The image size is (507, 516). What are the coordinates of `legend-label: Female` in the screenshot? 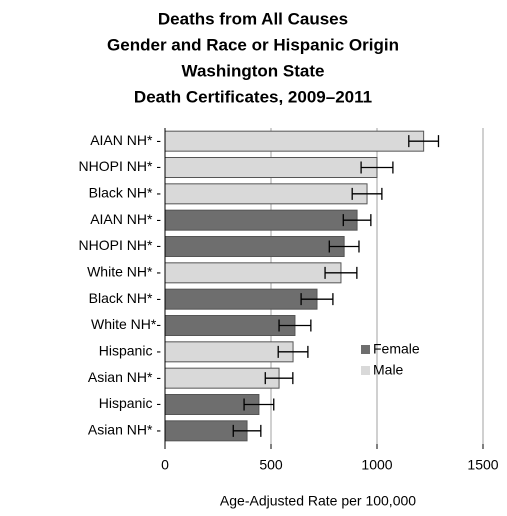 It's located at (396, 349).